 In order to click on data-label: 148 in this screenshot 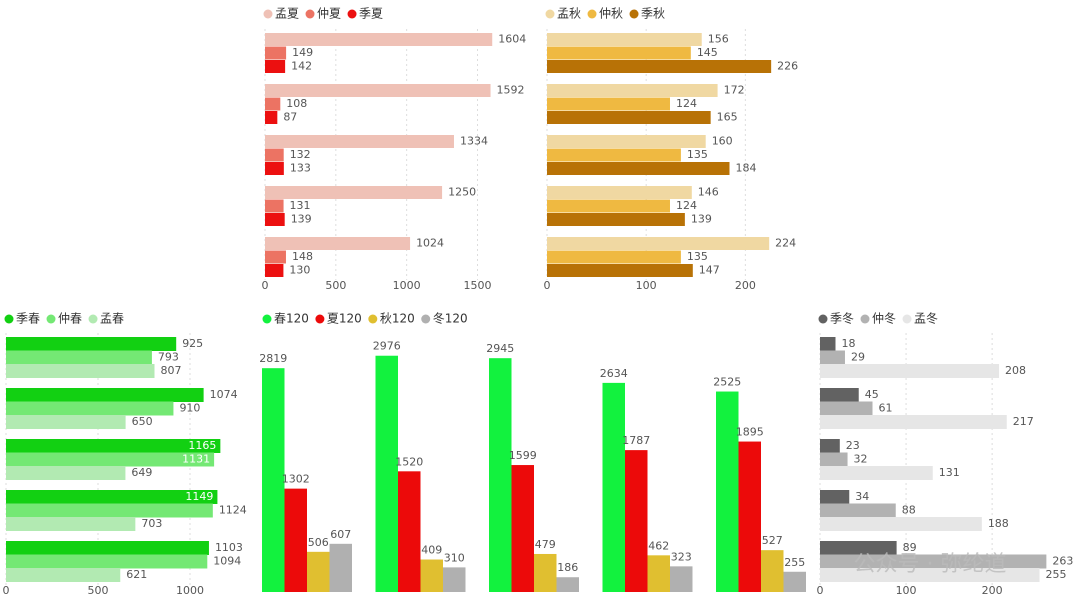, I will do `click(302, 256)`.